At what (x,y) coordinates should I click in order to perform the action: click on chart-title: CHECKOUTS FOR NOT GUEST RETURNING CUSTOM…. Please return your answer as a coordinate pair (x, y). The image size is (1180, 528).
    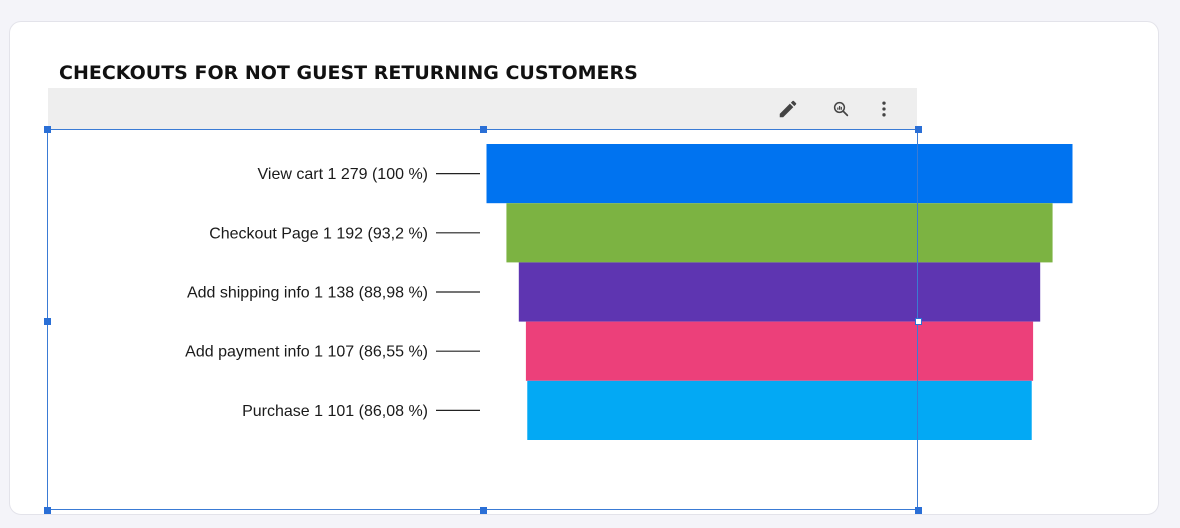
    Looking at the image, I should click on (348, 73).